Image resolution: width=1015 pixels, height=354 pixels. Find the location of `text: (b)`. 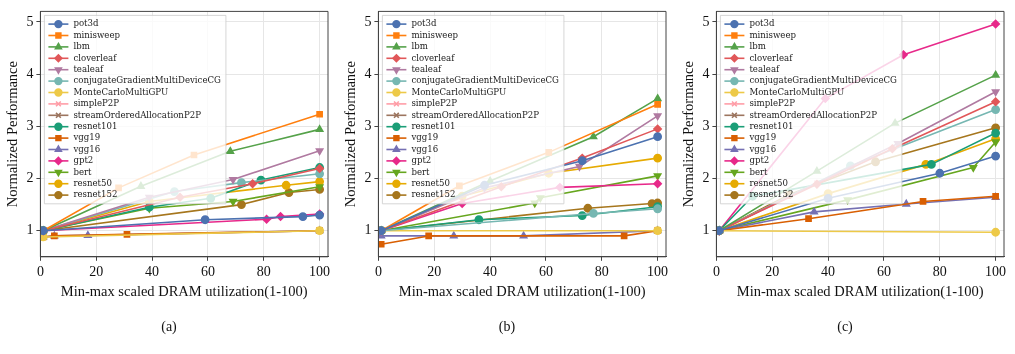

text: (b) is located at coordinates (507, 327).